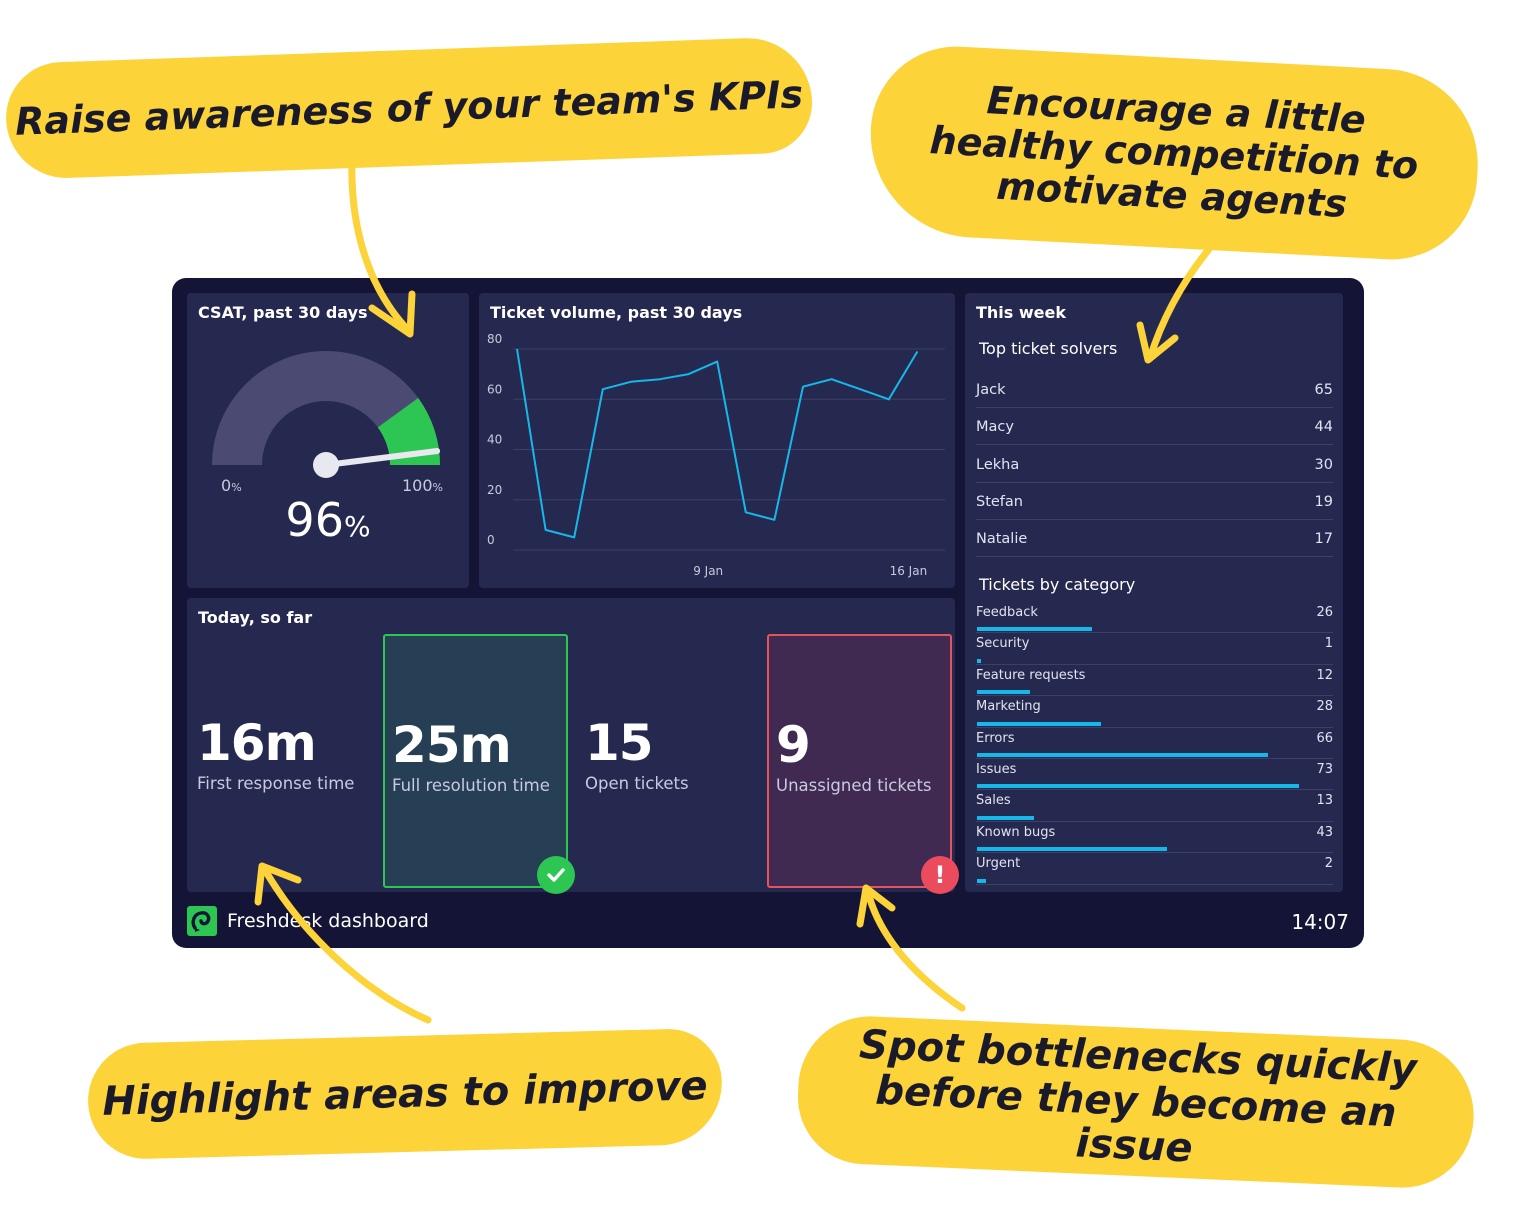 The width and height of the screenshot is (1536, 1228). I want to click on kpi-unassigned-tickets: 9 Unassigned tickets, so click(859, 761).